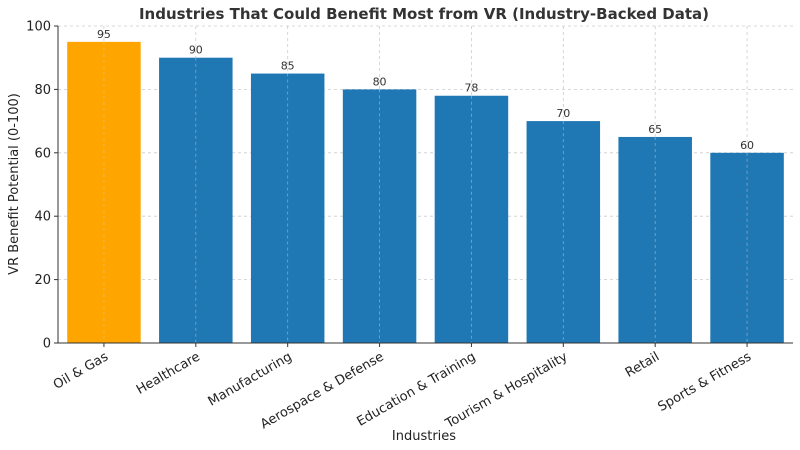 The image size is (800, 450). What do you see at coordinates (42, 217) in the screenshot?
I see `y-tick-label: 40` at bounding box center [42, 217].